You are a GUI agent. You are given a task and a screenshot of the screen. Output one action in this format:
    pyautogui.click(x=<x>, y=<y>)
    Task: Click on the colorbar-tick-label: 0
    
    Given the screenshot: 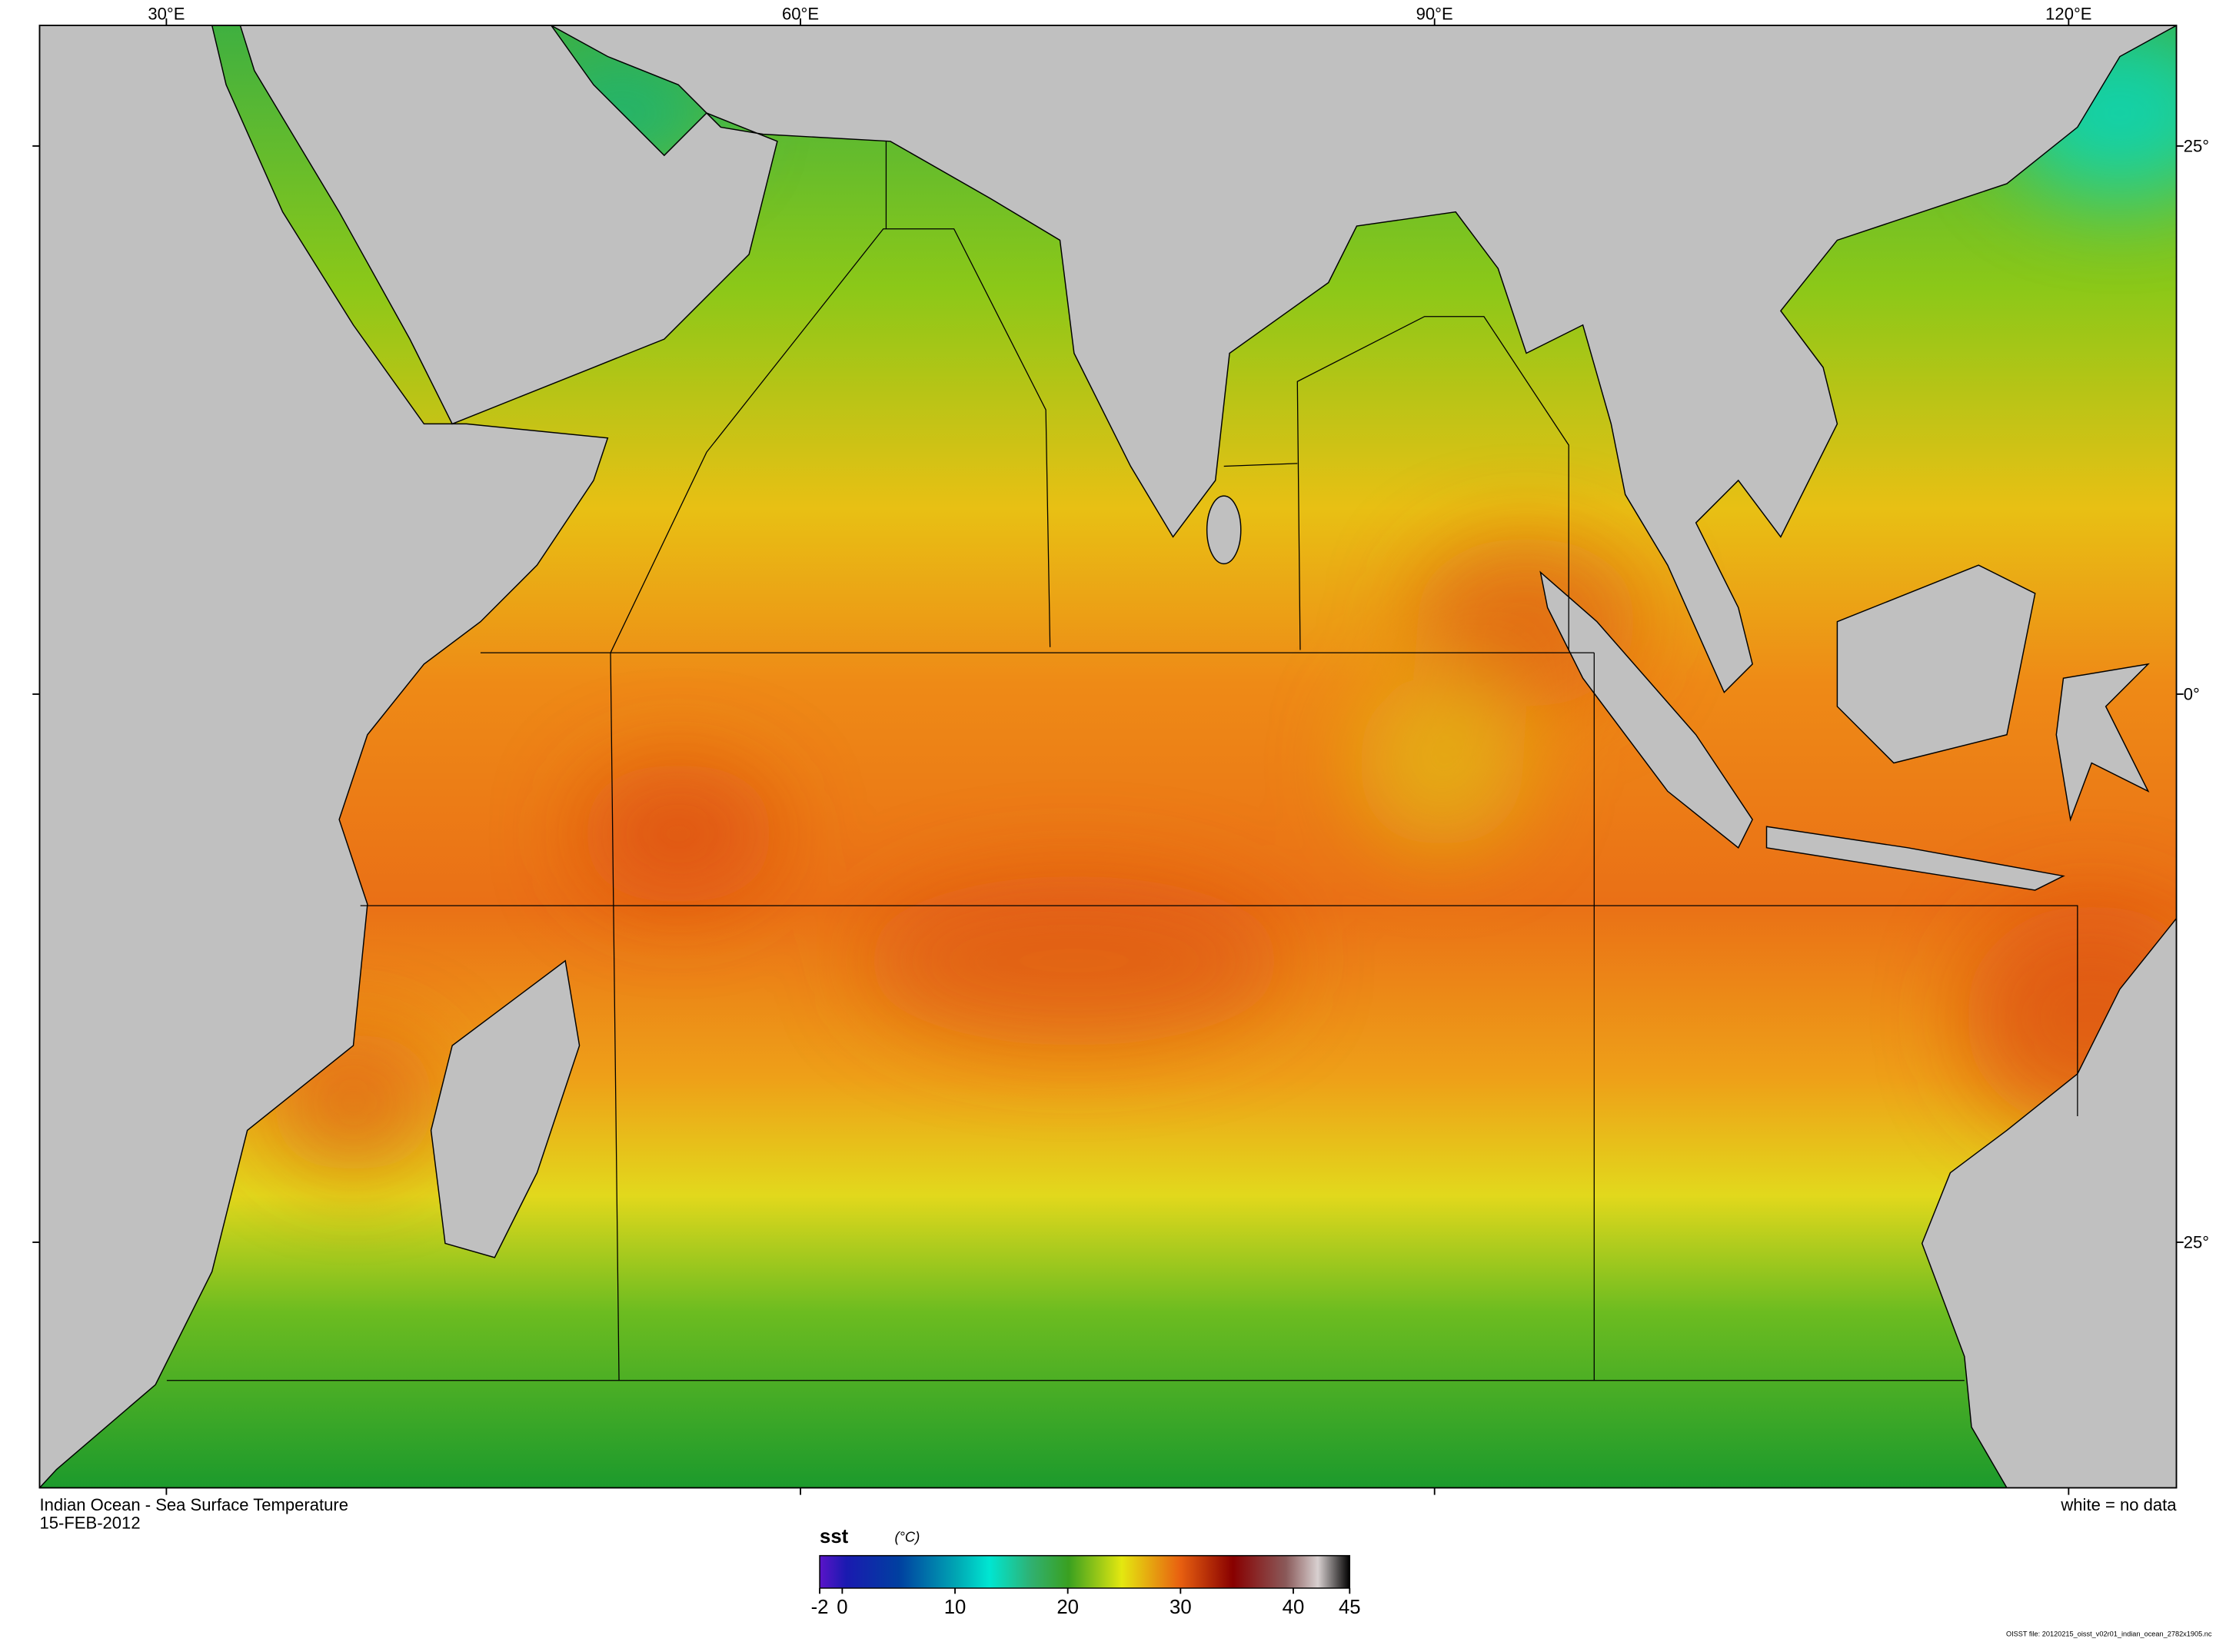 What is the action you would take?
    pyautogui.click(x=842, y=1607)
    